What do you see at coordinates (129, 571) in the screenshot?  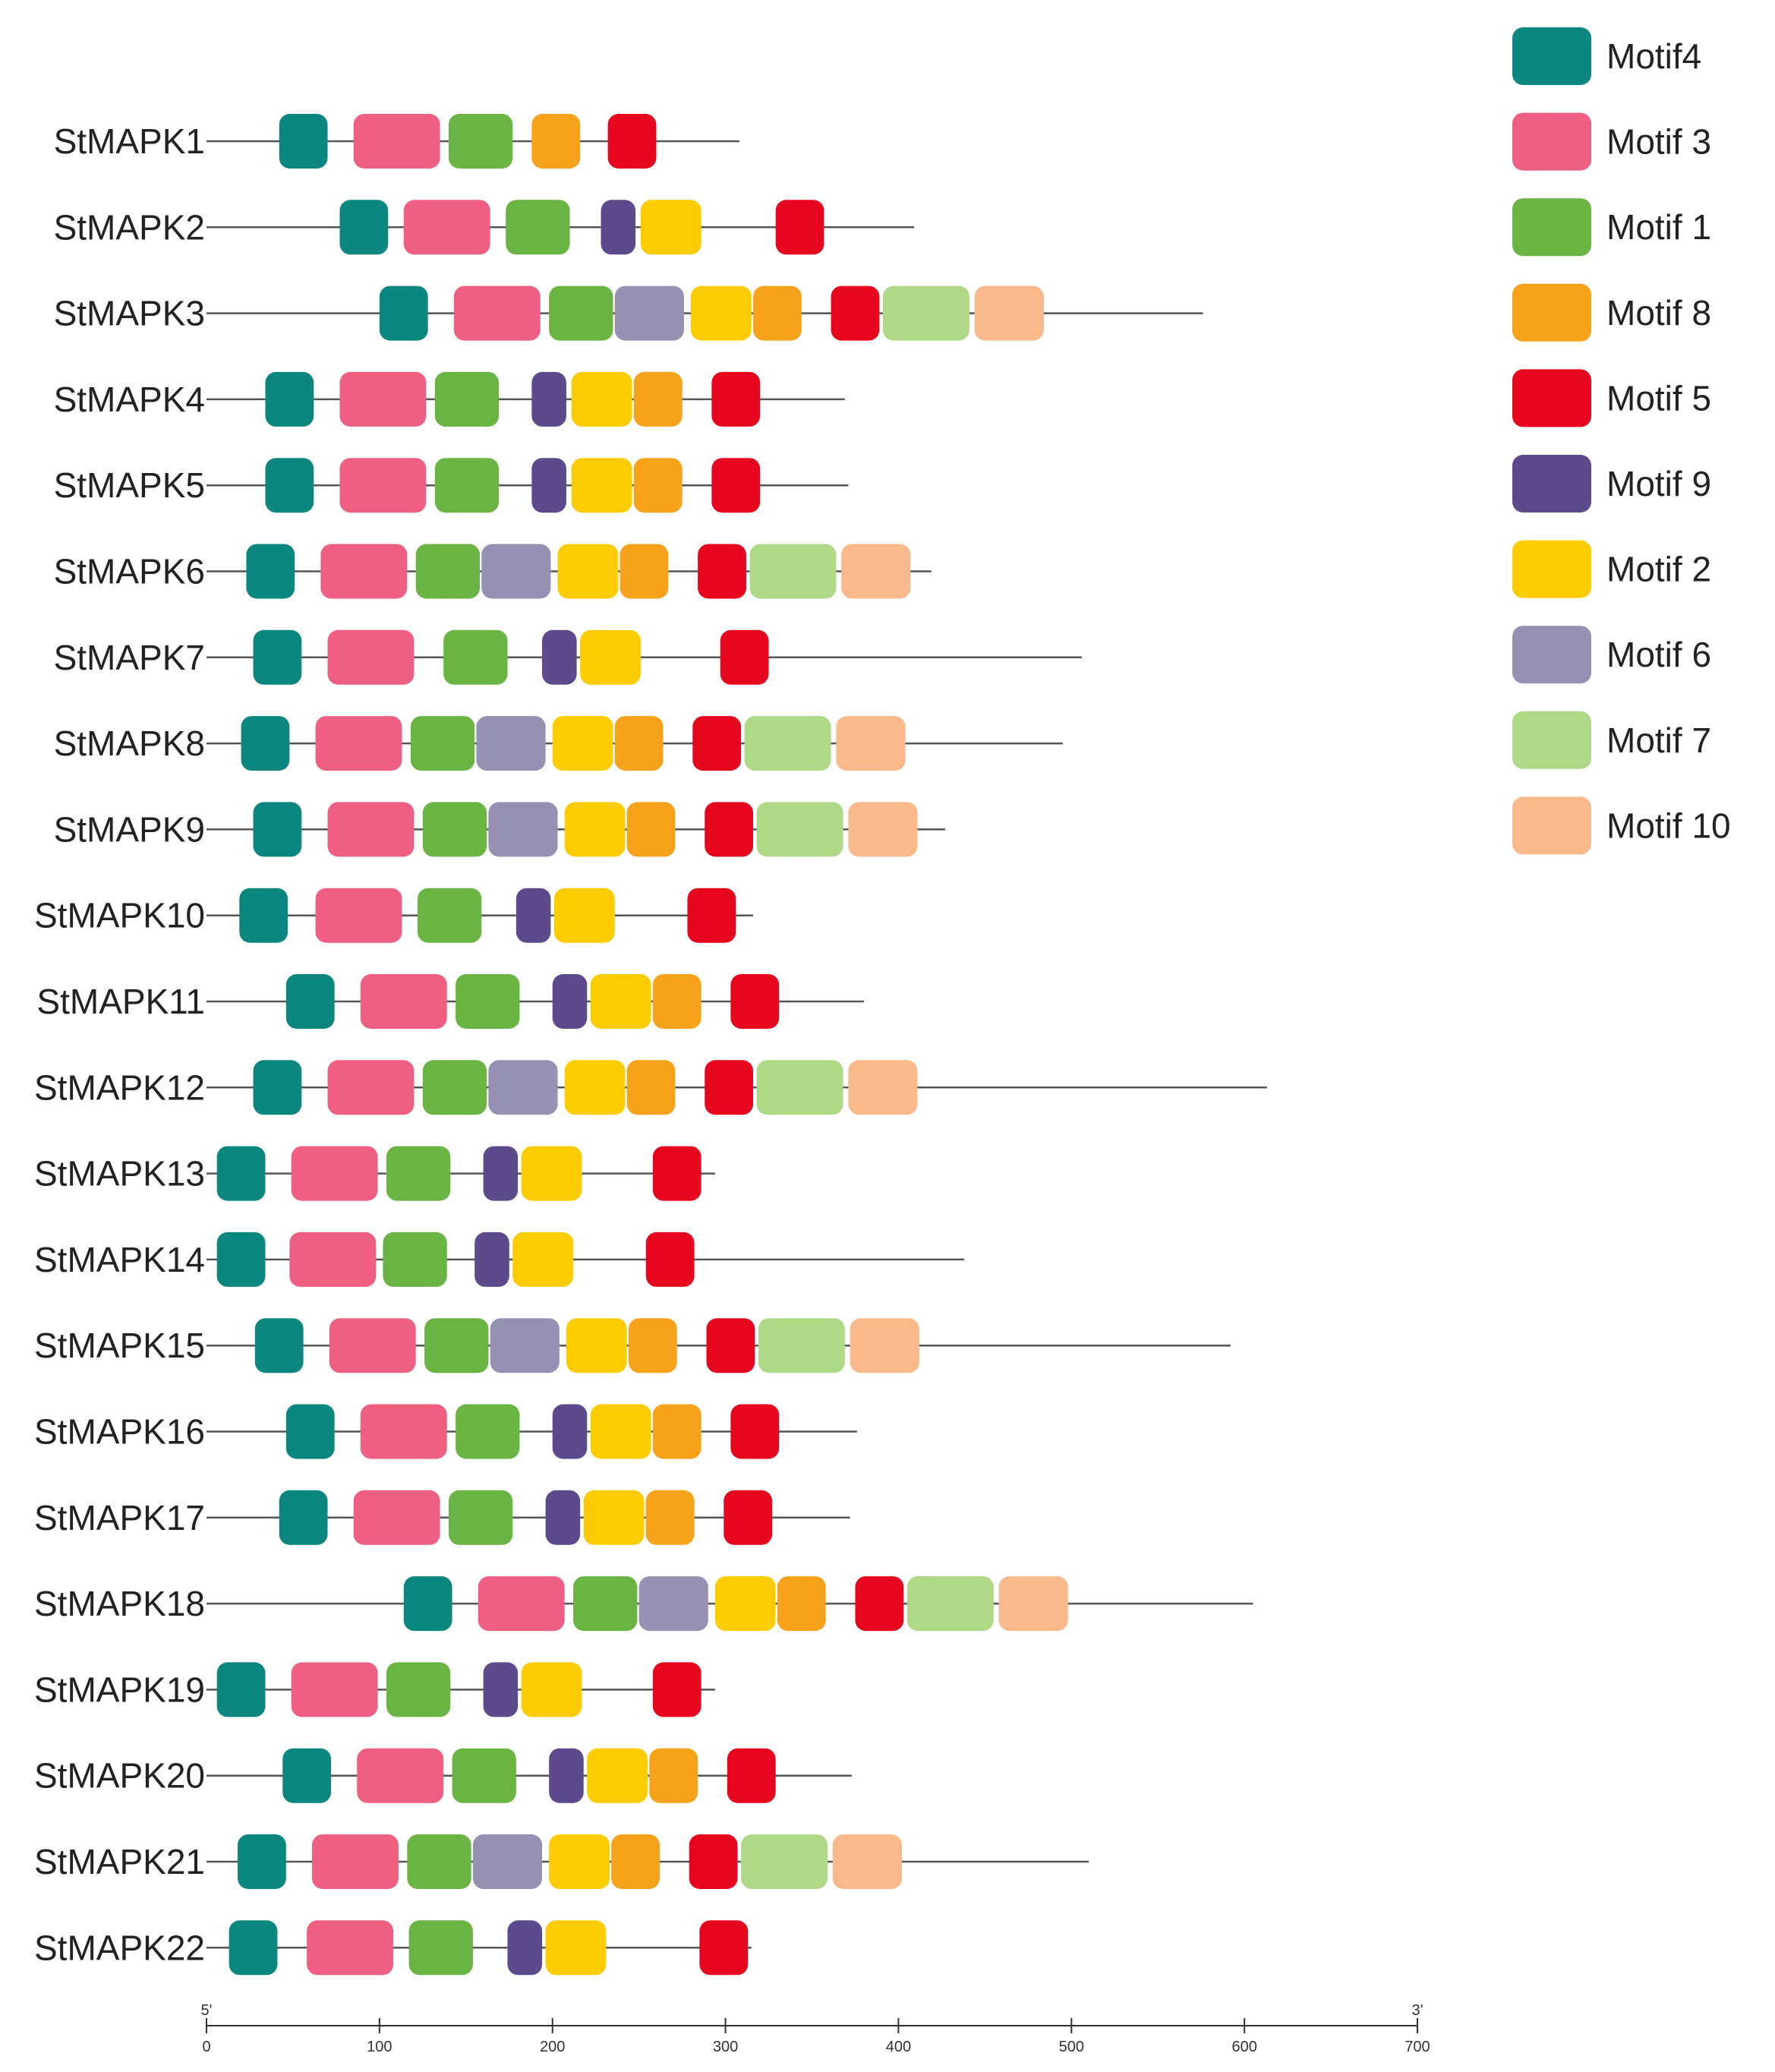 I see `gene-label: StMAPK6` at bounding box center [129, 571].